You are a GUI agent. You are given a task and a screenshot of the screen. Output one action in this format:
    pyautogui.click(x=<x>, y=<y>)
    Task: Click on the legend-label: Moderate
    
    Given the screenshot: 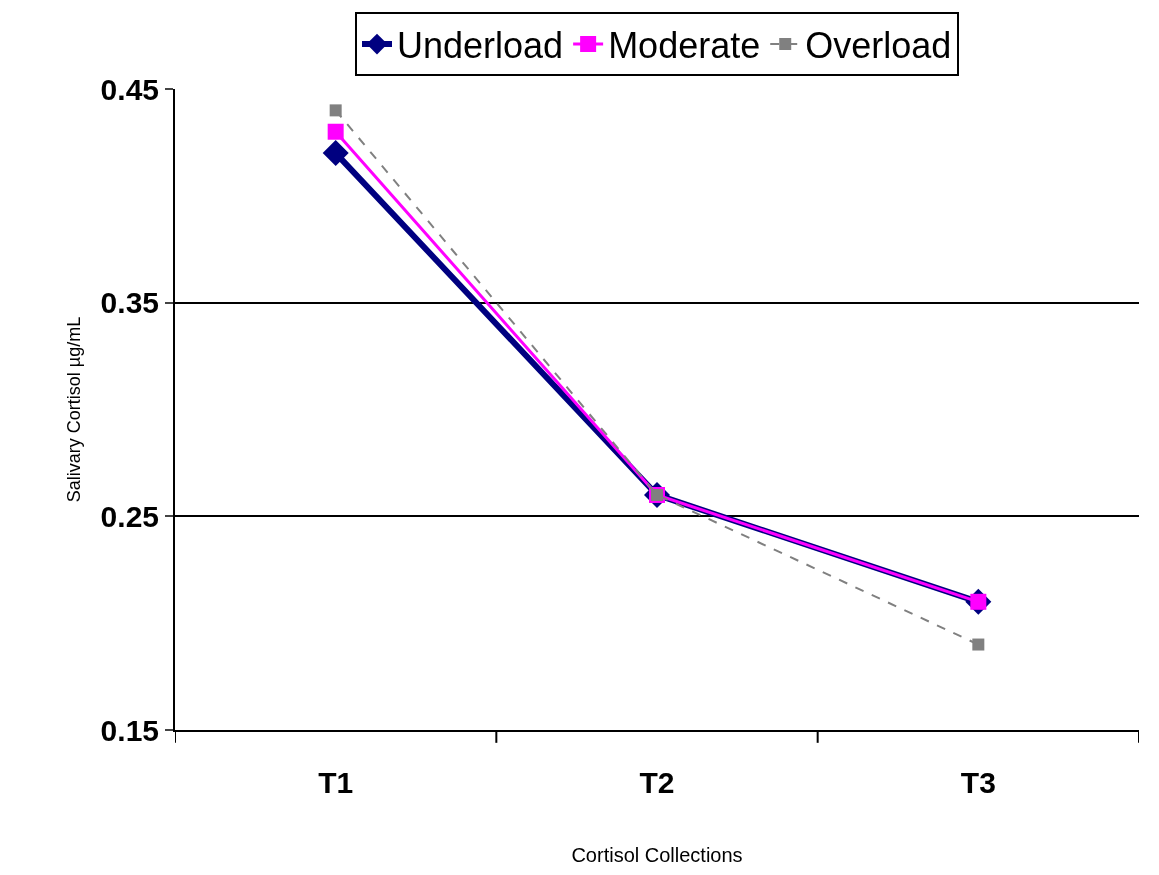 What is the action you would take?
    pyautogui.click(x=684, y=46)
    